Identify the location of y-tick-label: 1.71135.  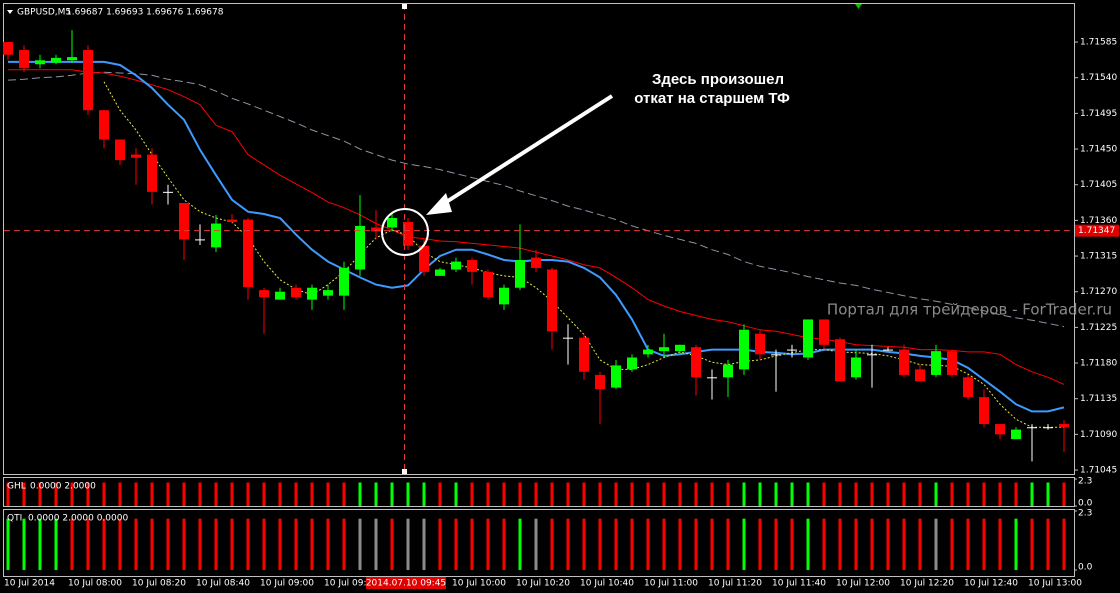
(1098, 399).